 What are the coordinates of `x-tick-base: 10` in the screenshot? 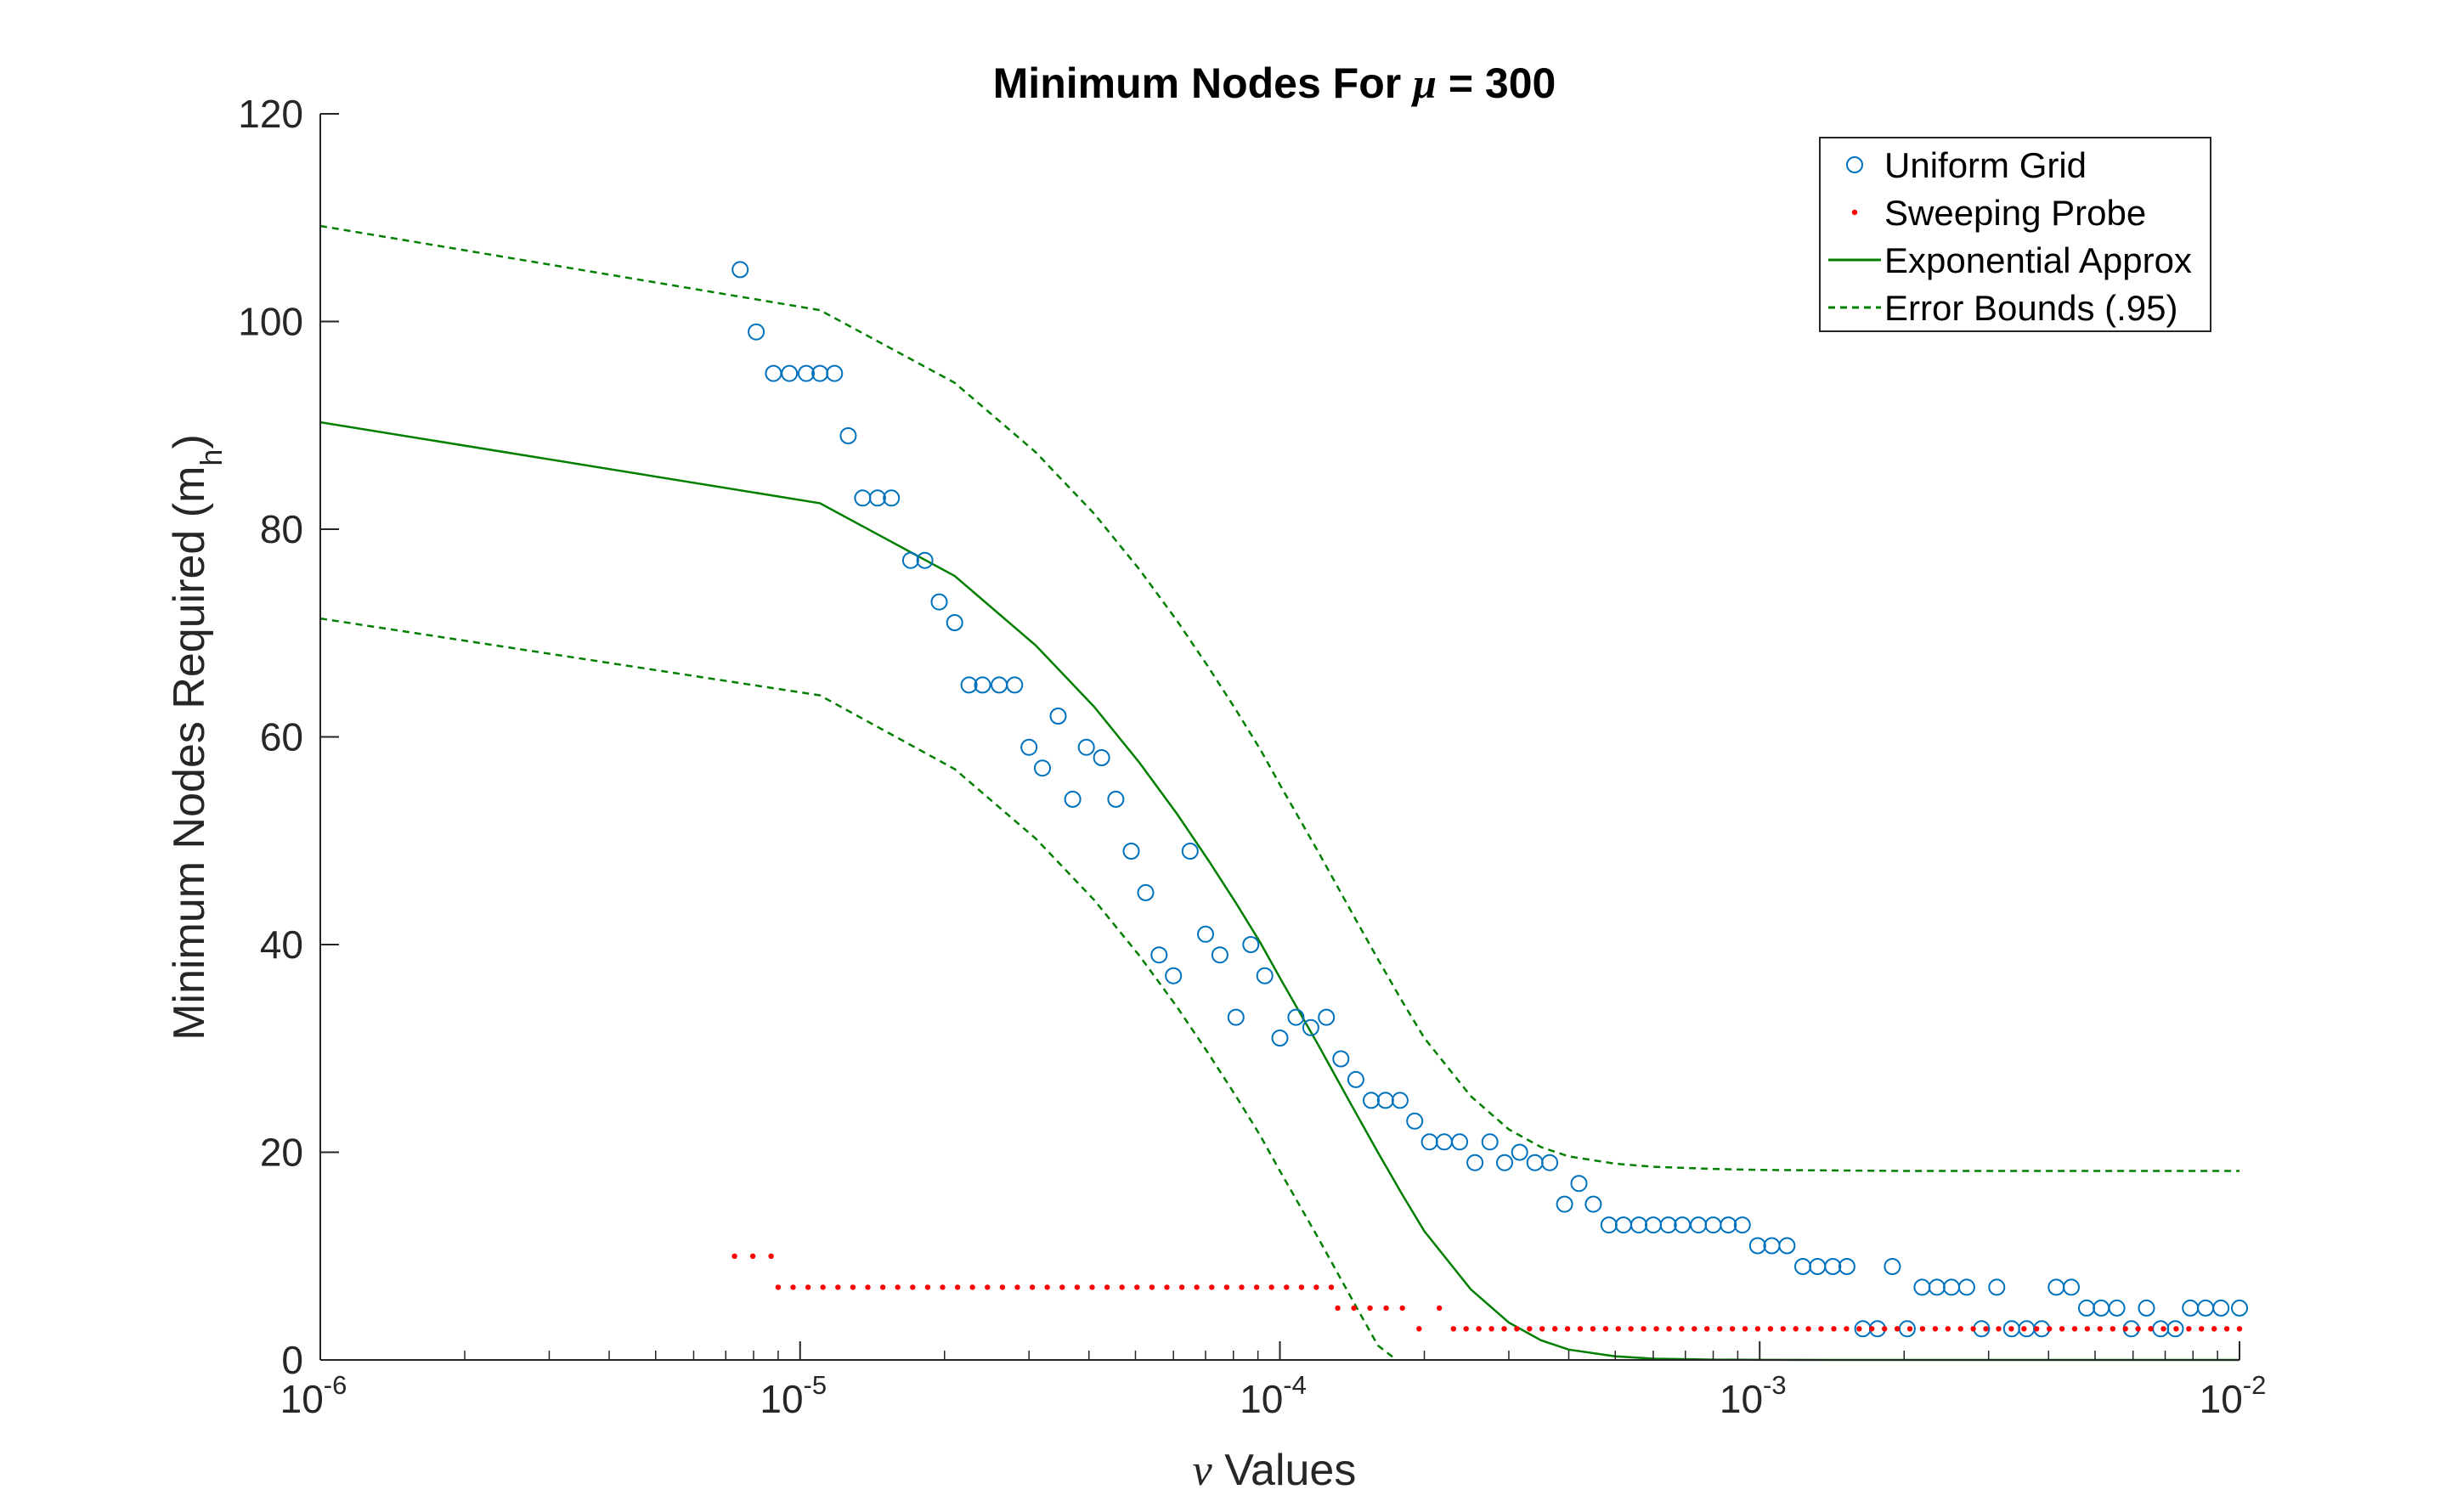 It's located at (302, 1399).